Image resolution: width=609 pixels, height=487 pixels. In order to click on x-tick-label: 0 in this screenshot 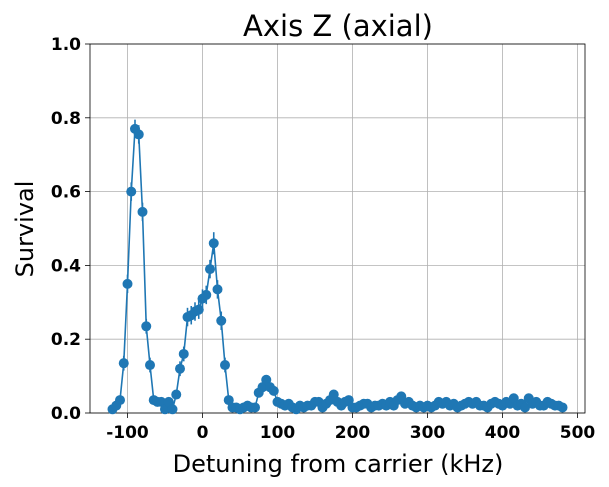, I will do `click(203, 433)`.